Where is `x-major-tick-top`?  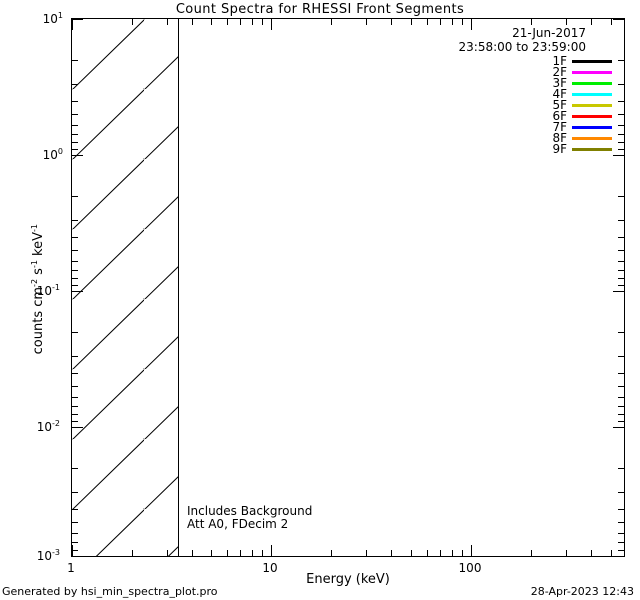
x-major-tick-top is located at coordinates (471, 24).